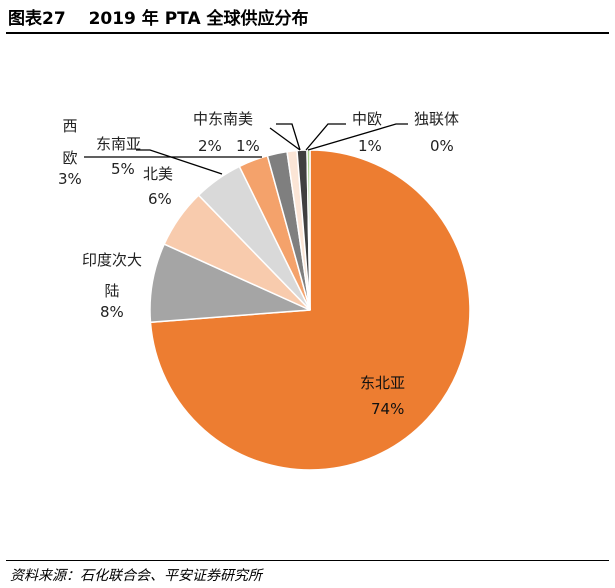  I want to click on value-中东: 2%, so click(210, 146).